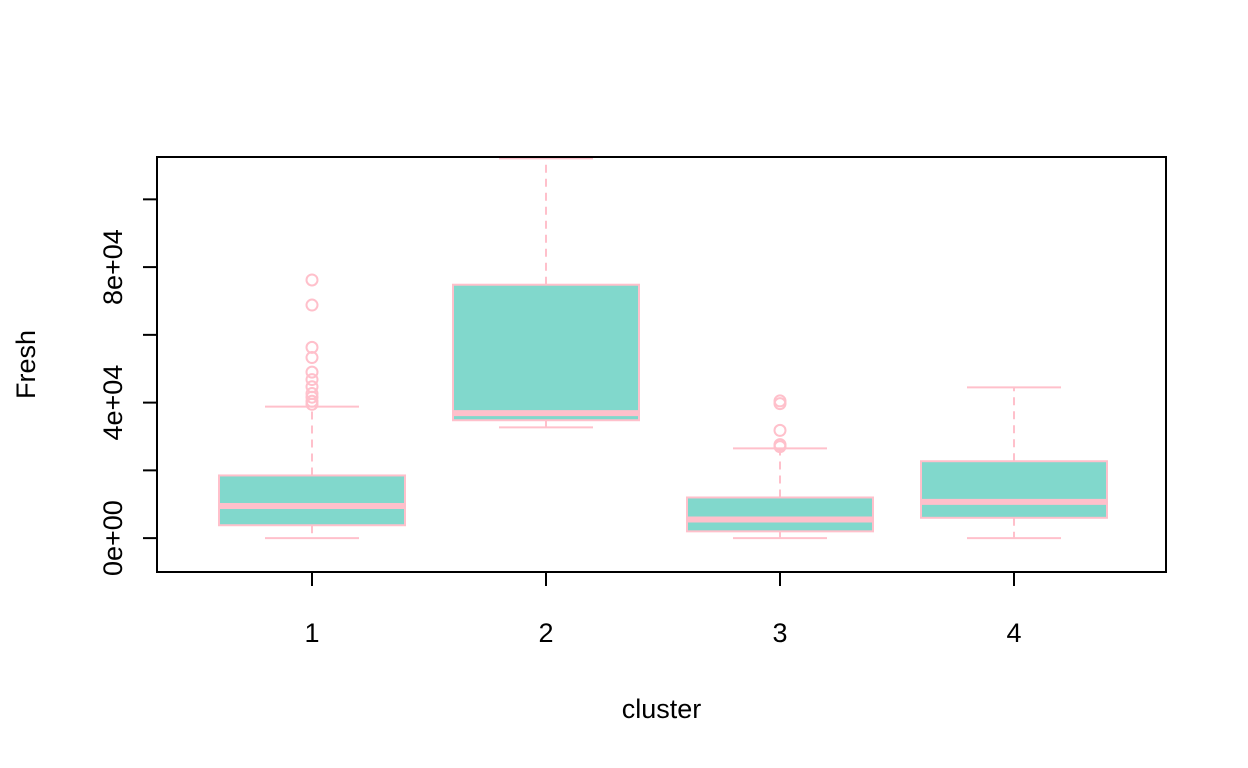 Image resolution: width=1248 pixels, height=768 pixels. Describe the element at coordinates (663, 609) in the screenshot. I see `x-axis: 1 2 3 4` at that location.